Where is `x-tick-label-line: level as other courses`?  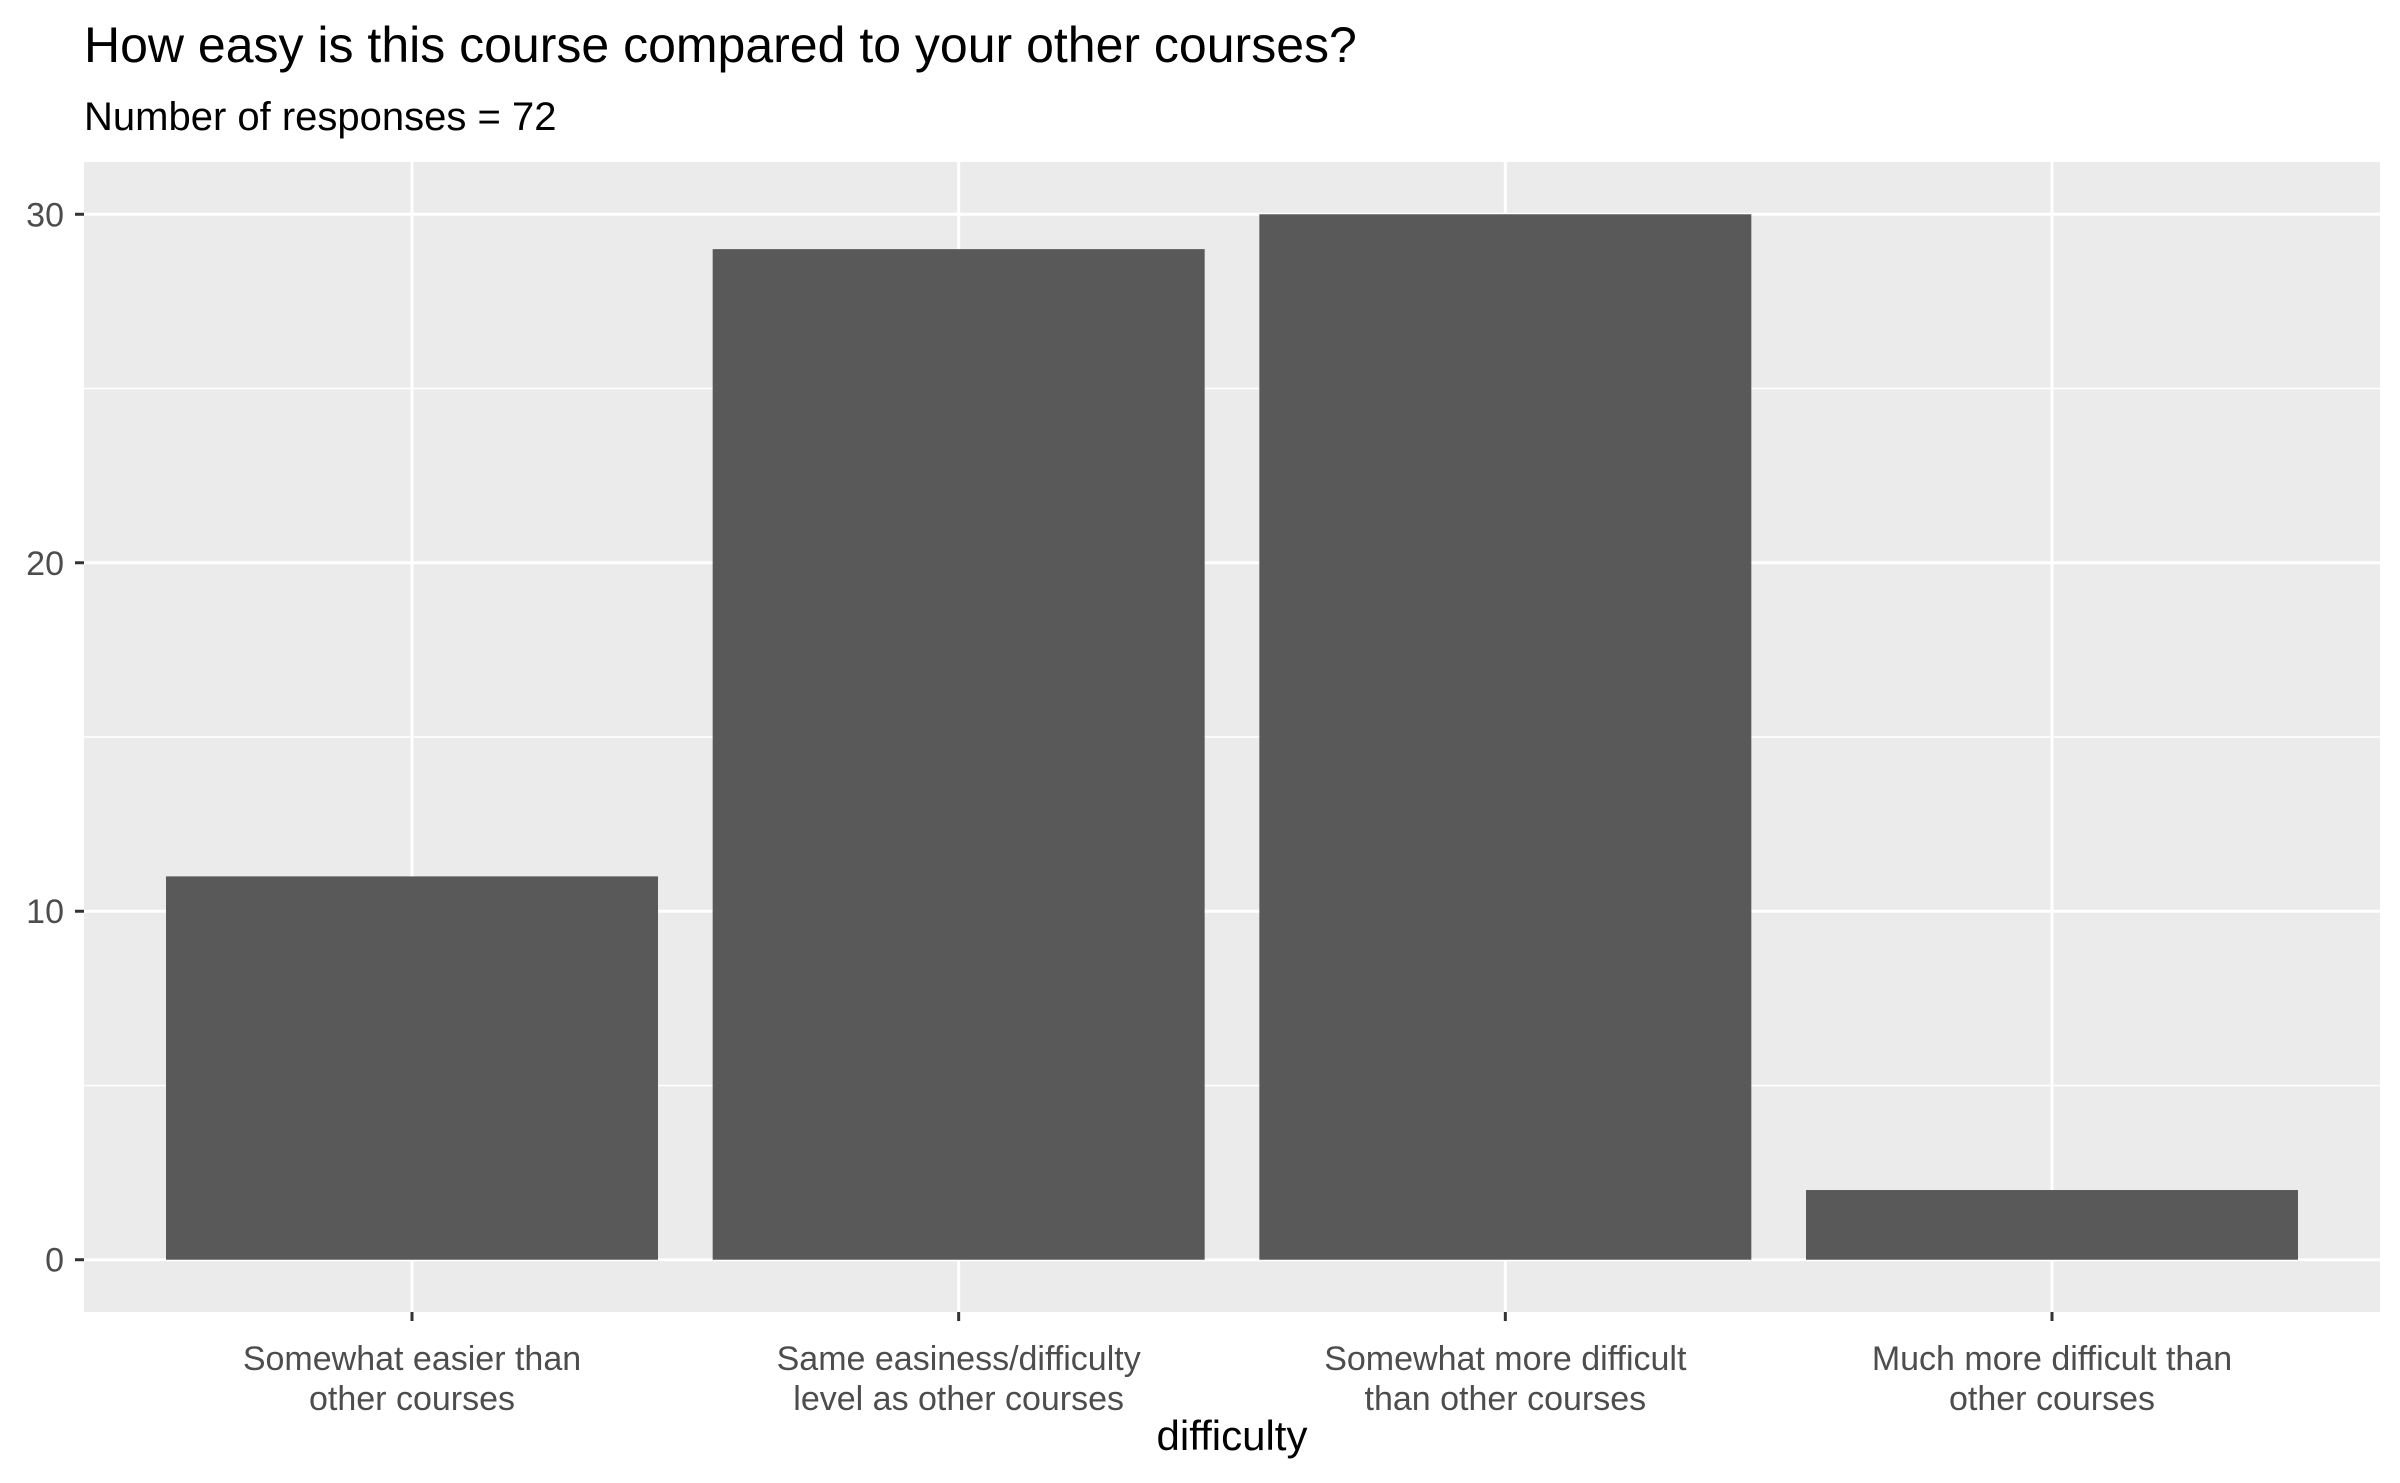 x-tick-label-line: level as other courses is located at coordinates (958, 1399).